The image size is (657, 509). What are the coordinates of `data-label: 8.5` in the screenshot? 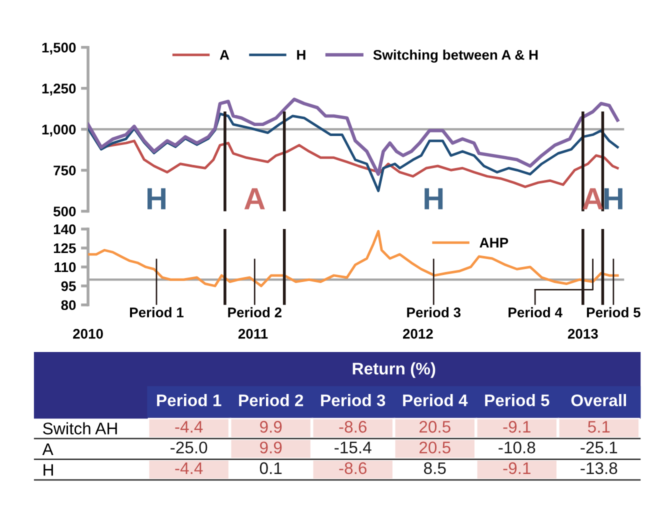 It's located at (435, 468).